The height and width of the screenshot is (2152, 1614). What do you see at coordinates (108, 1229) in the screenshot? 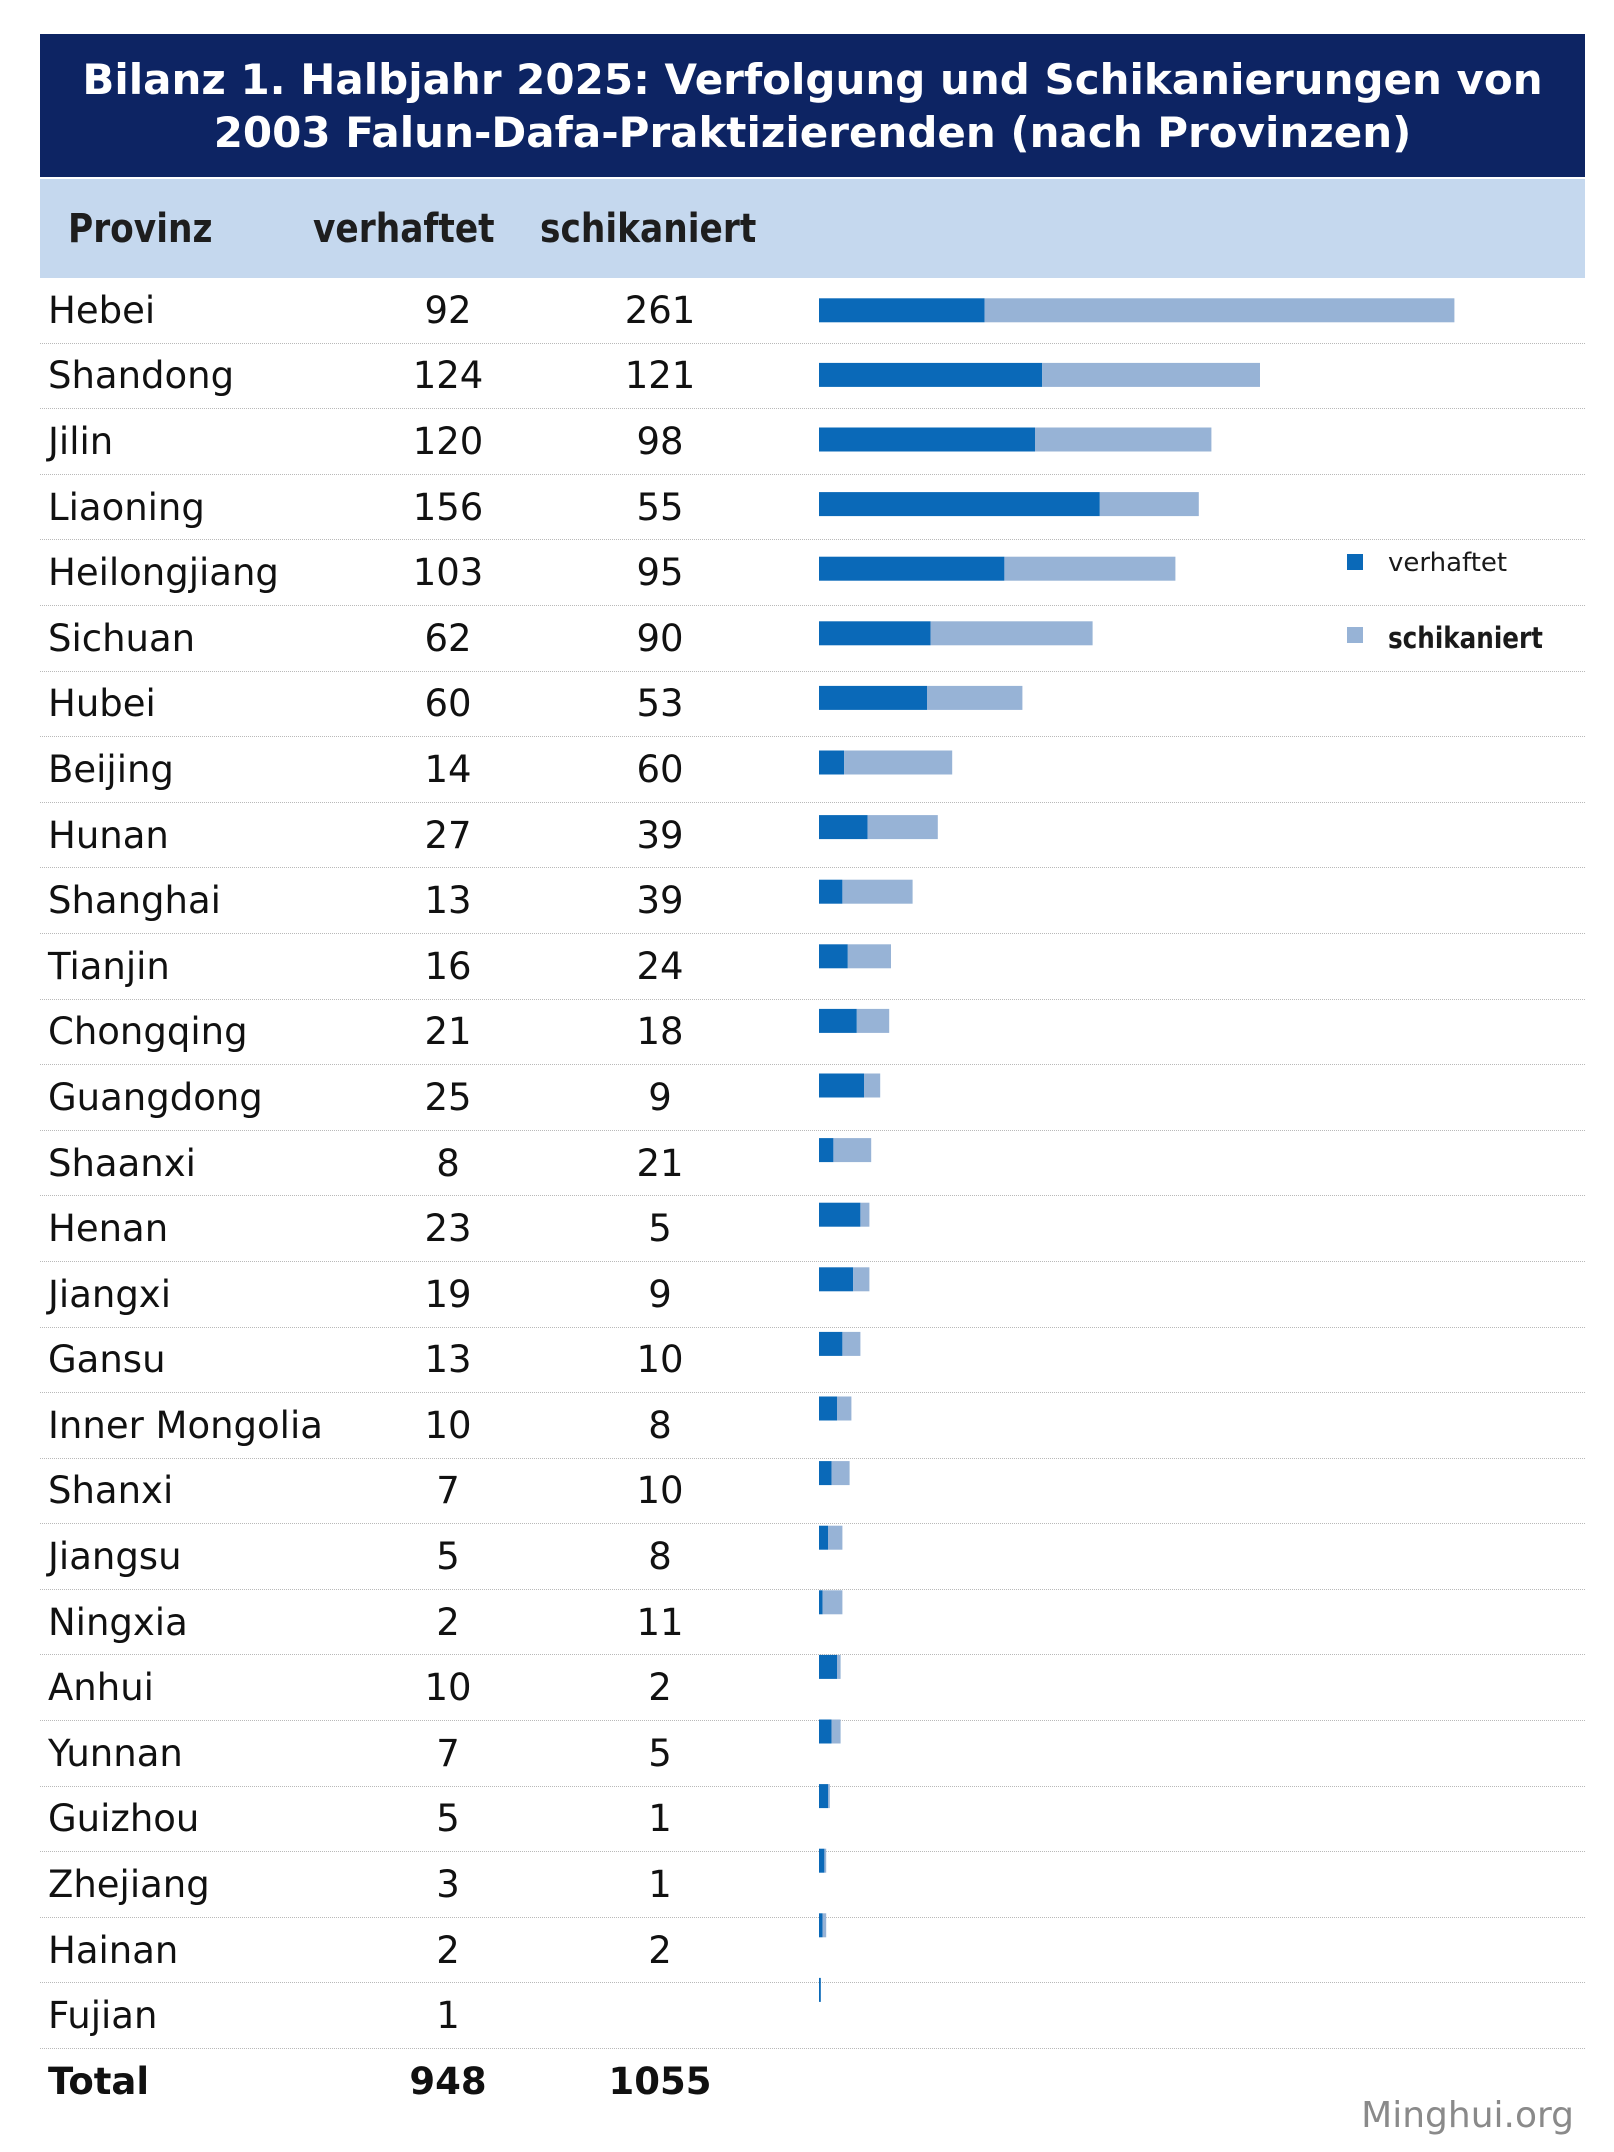
I see `province-name: Henan` at bounding box center [108, 1229].